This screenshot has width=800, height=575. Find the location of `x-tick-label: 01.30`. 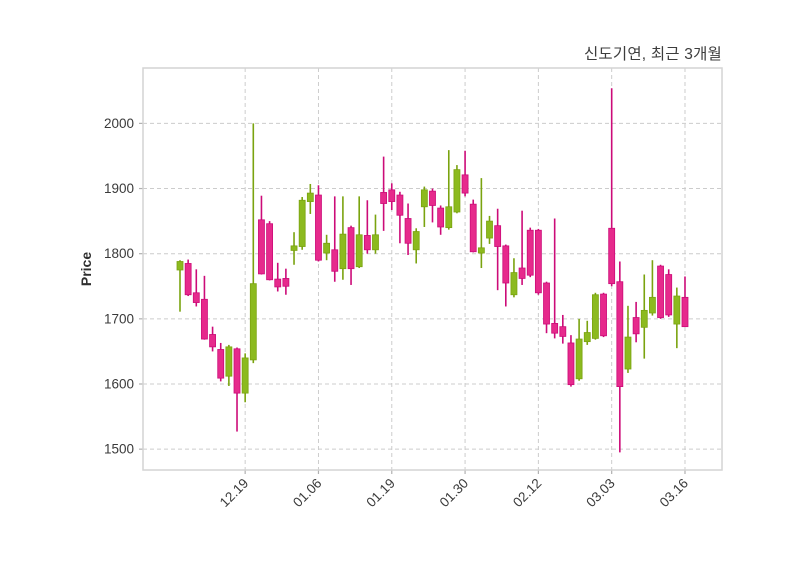

x-tick-label: 01.30 is located at coordinates (454, 493).